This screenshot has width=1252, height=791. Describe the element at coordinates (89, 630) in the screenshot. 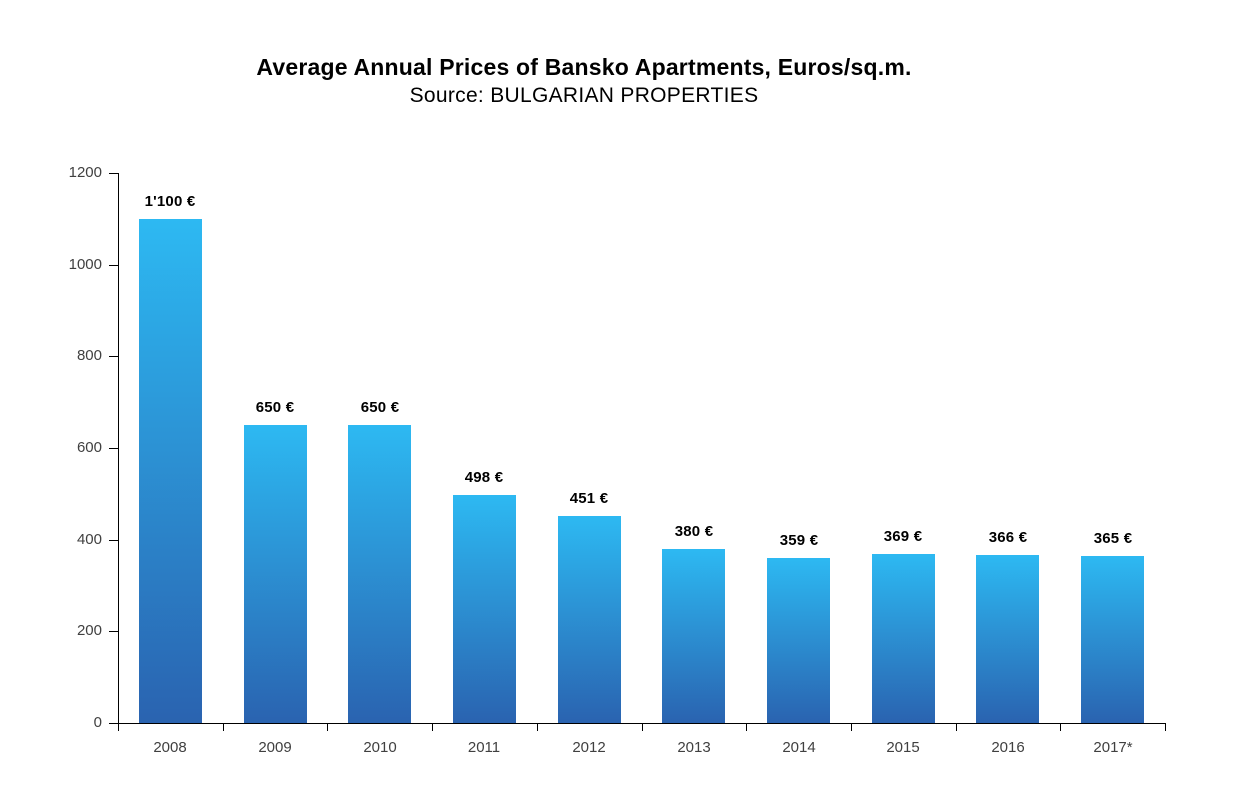

I see `y-tick-label: 200` at that location.